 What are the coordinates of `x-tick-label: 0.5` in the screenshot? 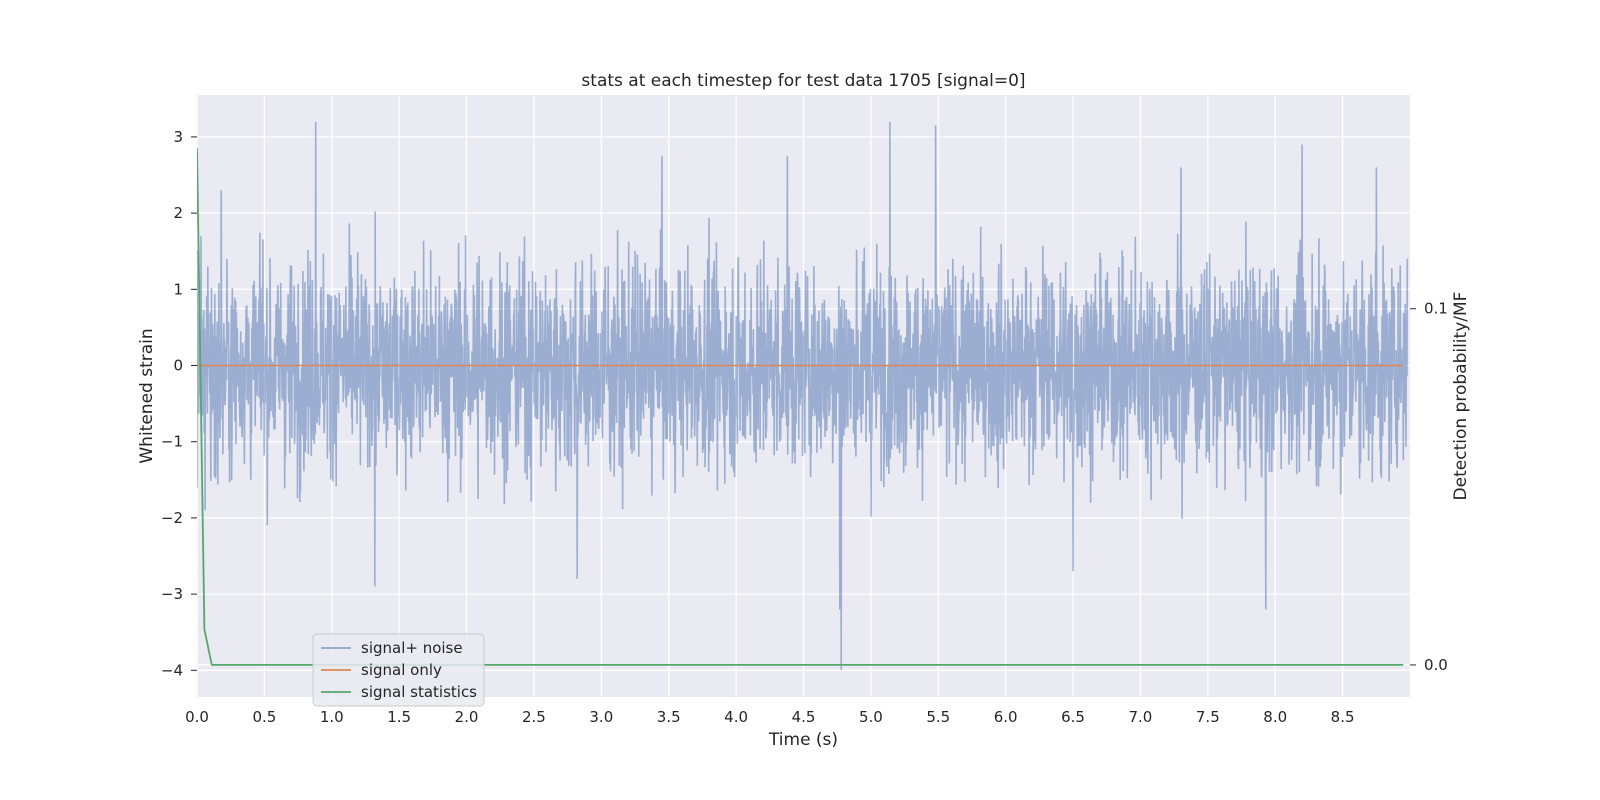 It's located at (264, 717).